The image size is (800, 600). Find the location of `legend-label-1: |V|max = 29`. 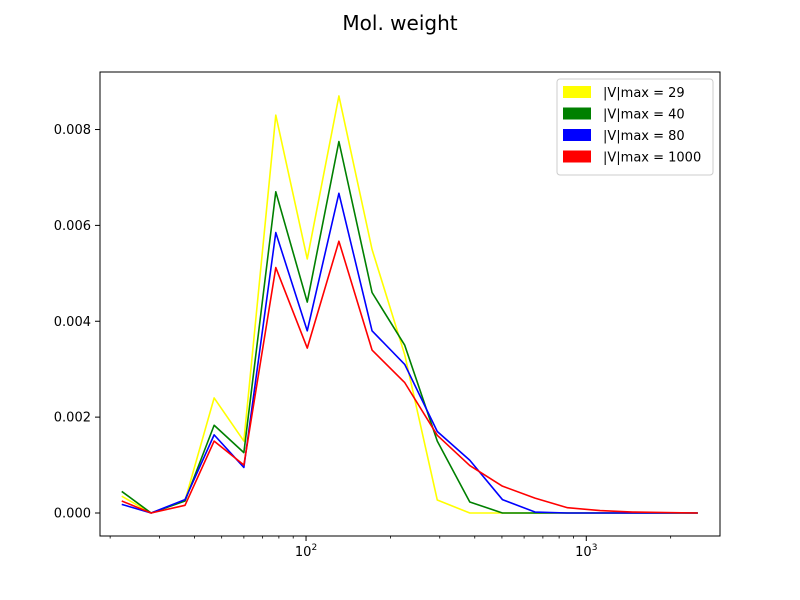

legend-label-1: |V|max = 29 is located at coordinates (644, 93).